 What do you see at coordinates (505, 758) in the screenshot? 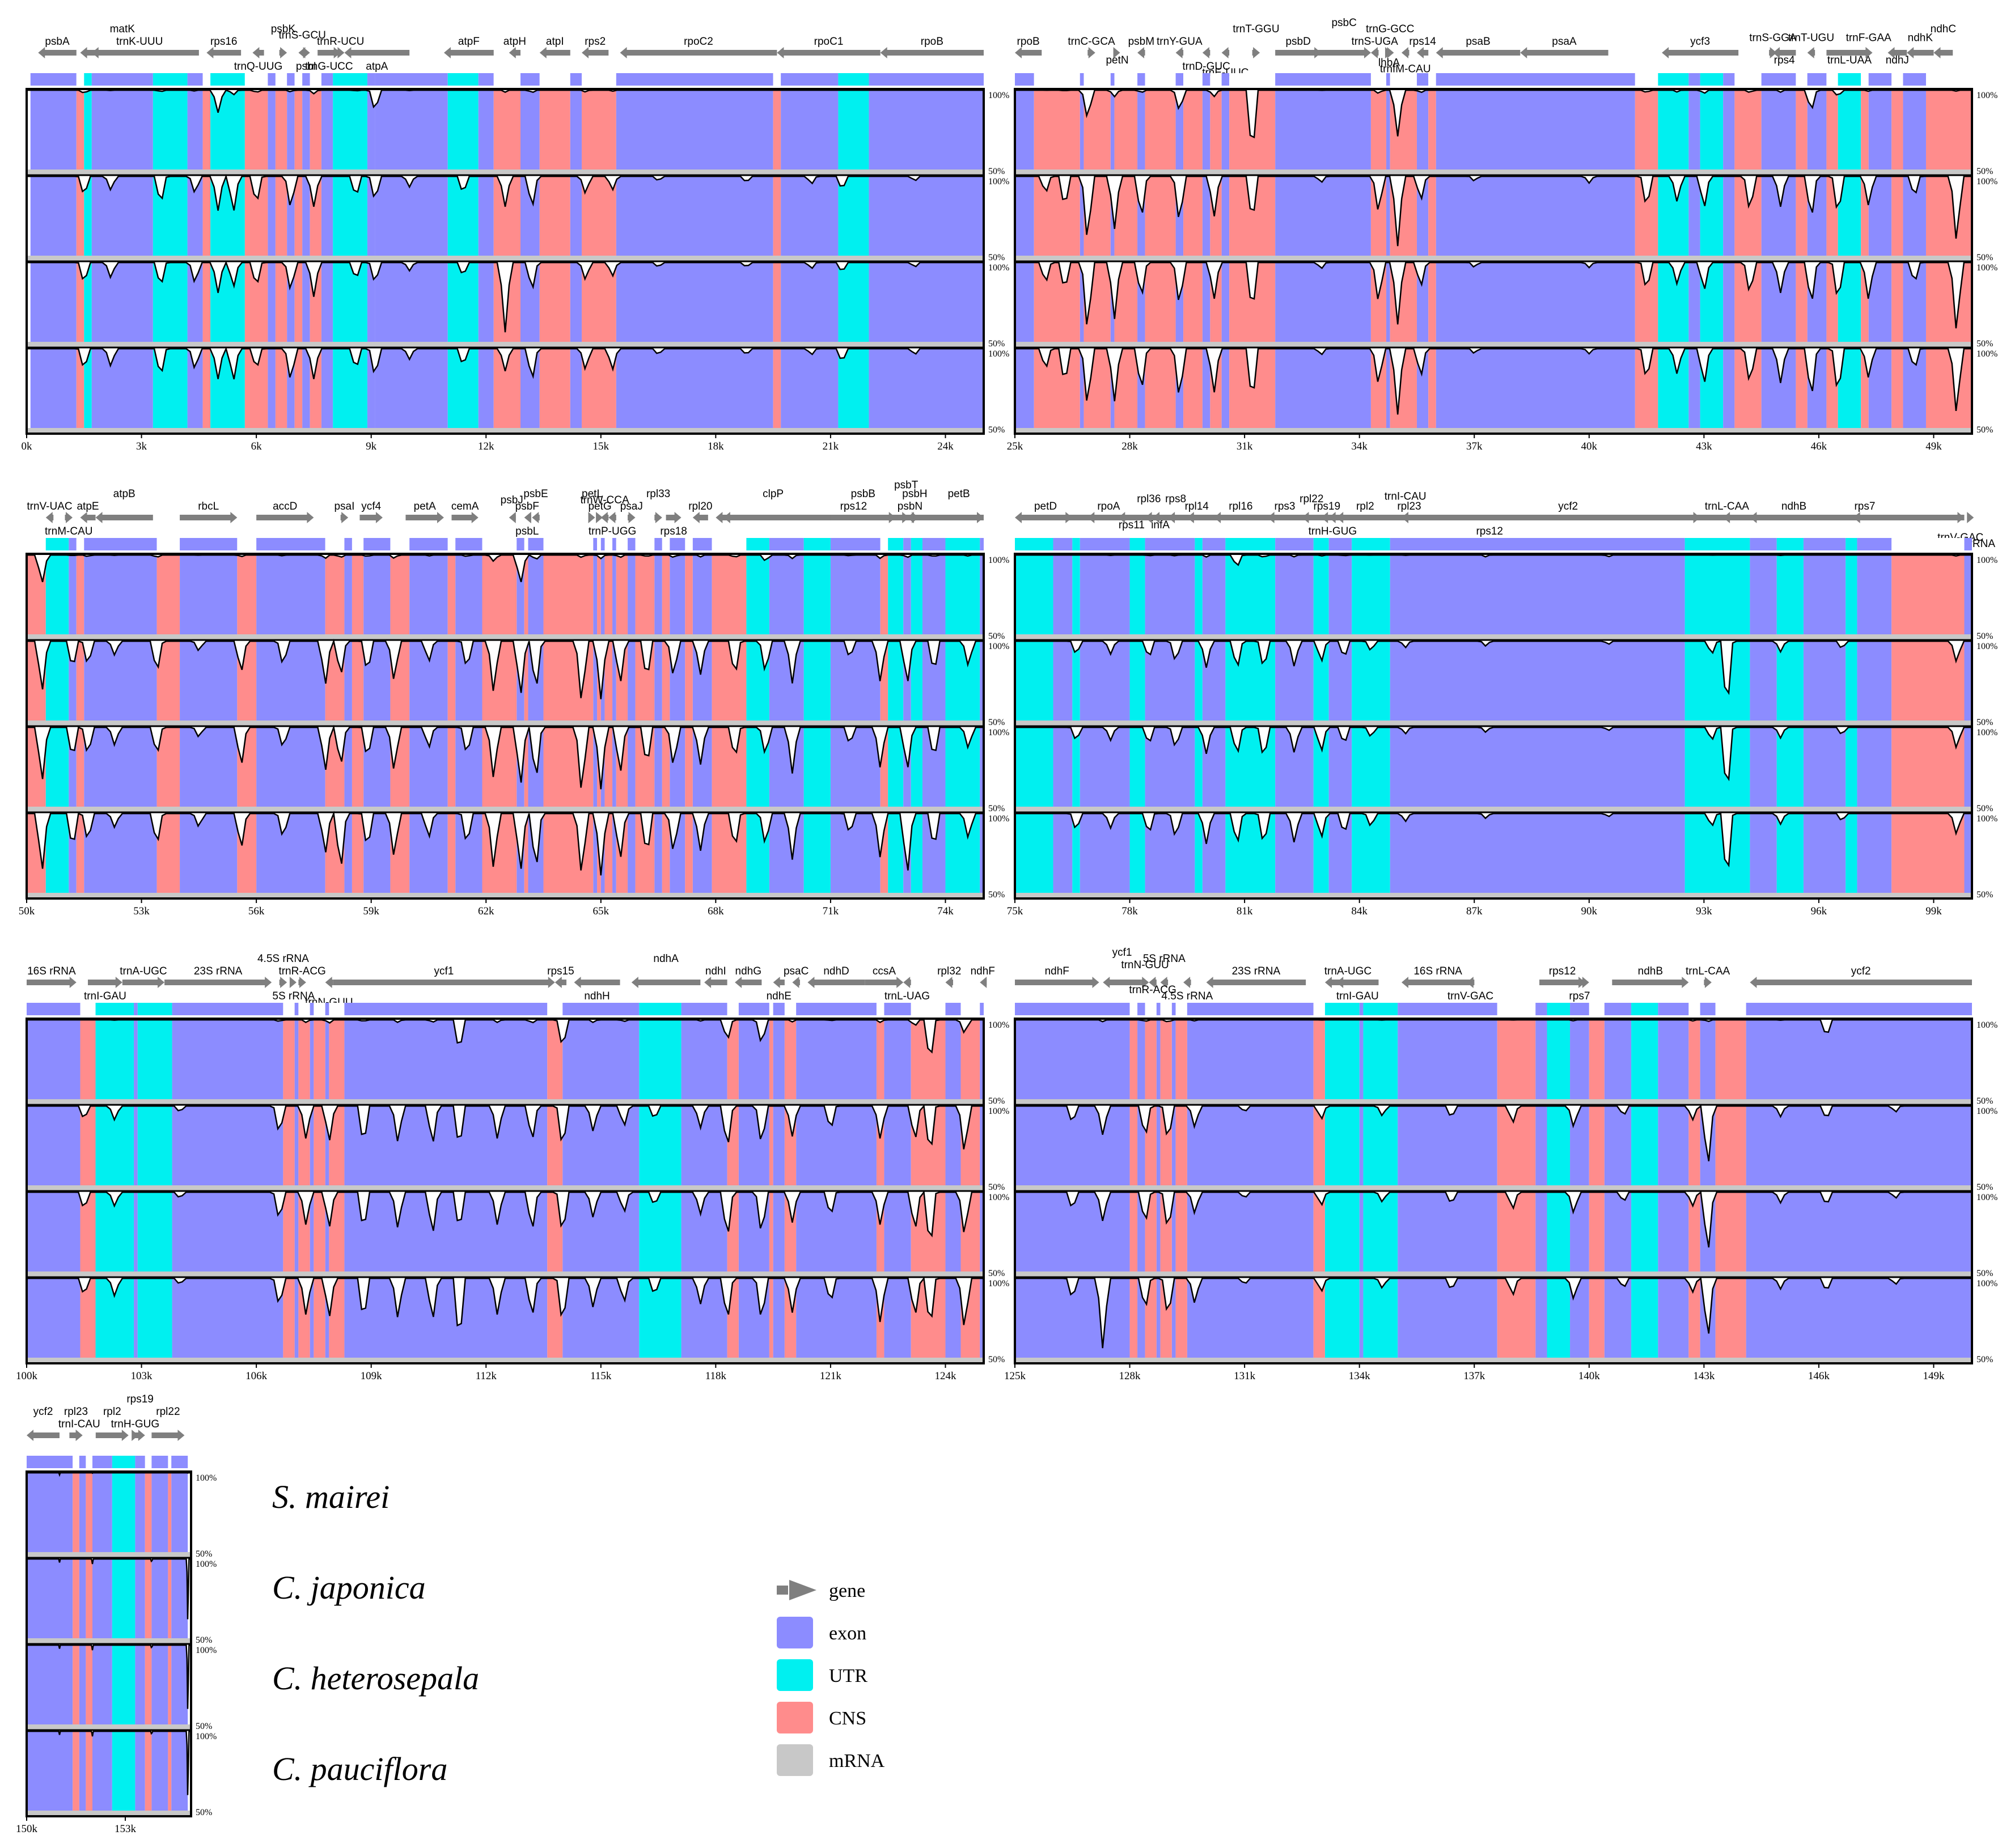
I see `identity-gap-area` at bounding box center [505, 758].